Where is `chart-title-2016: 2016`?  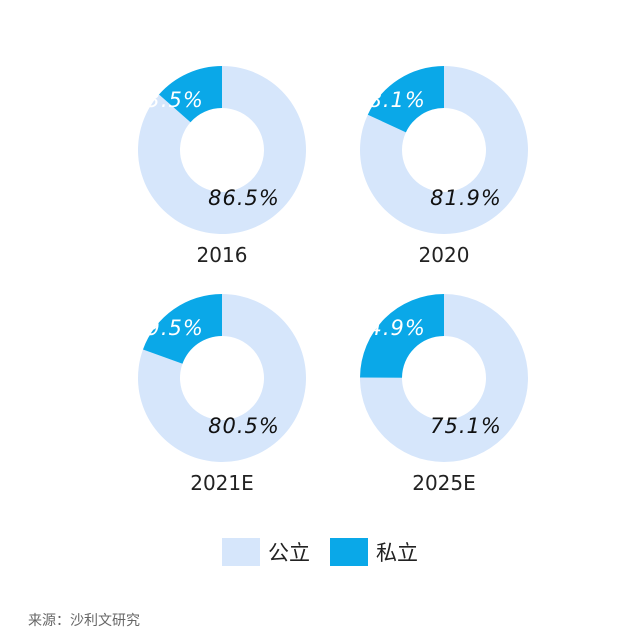
chart-title-2016: 2016 is located at coordinates (222, 255).